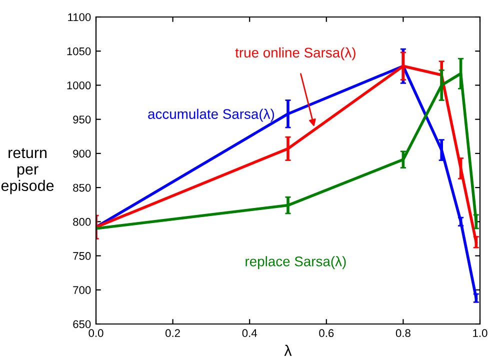  What do you see at coordinates (211, 115) in the screenshot?
I see `series-label: accumulate Sarsa(λ)` at bounding box center [211, 115].